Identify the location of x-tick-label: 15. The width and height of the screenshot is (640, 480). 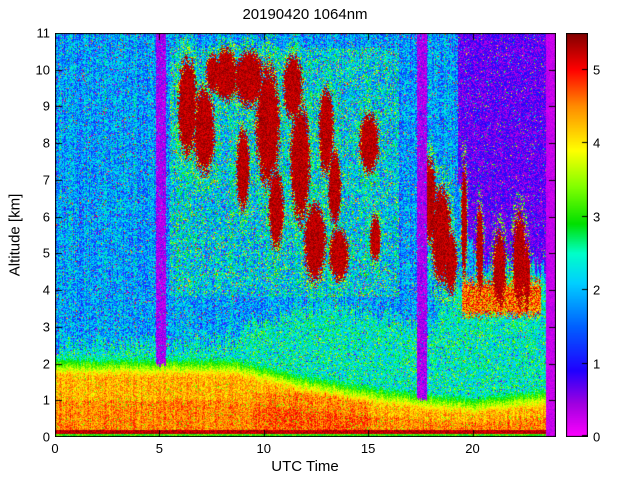
(368, 448).